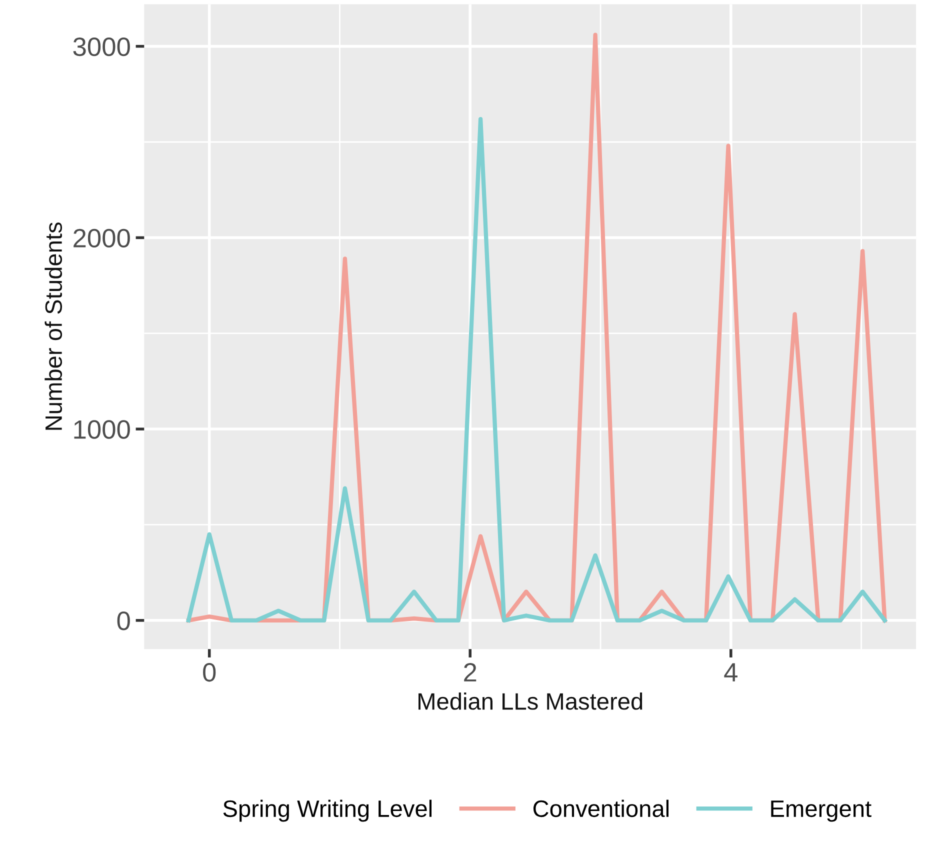 This screenshot has width=930, height=843. What do you see at coordinates (601, 809) in the screenshot?
I see `legend-label: Conventional` at bounding box center [601, 809].